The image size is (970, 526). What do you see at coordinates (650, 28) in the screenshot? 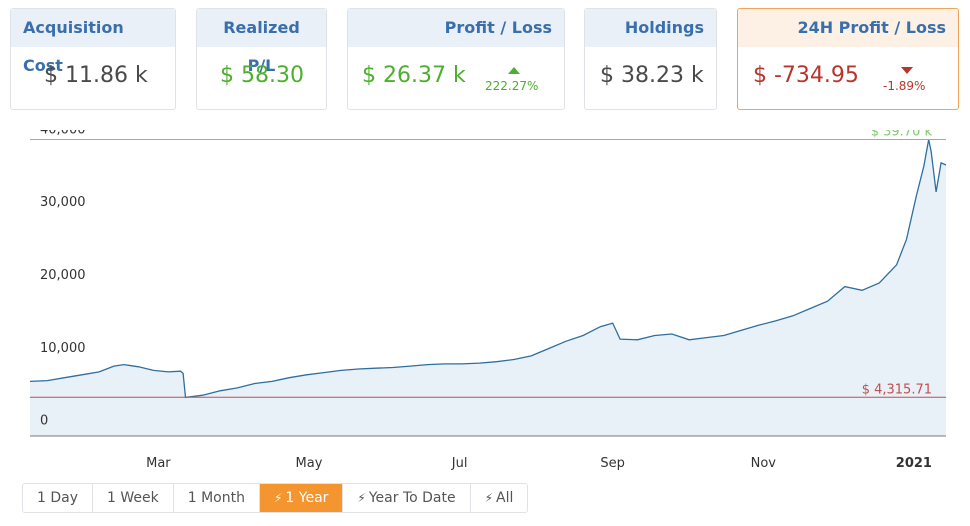
I see `stat-card-title: Holdings` at bounding box center [650, 28].